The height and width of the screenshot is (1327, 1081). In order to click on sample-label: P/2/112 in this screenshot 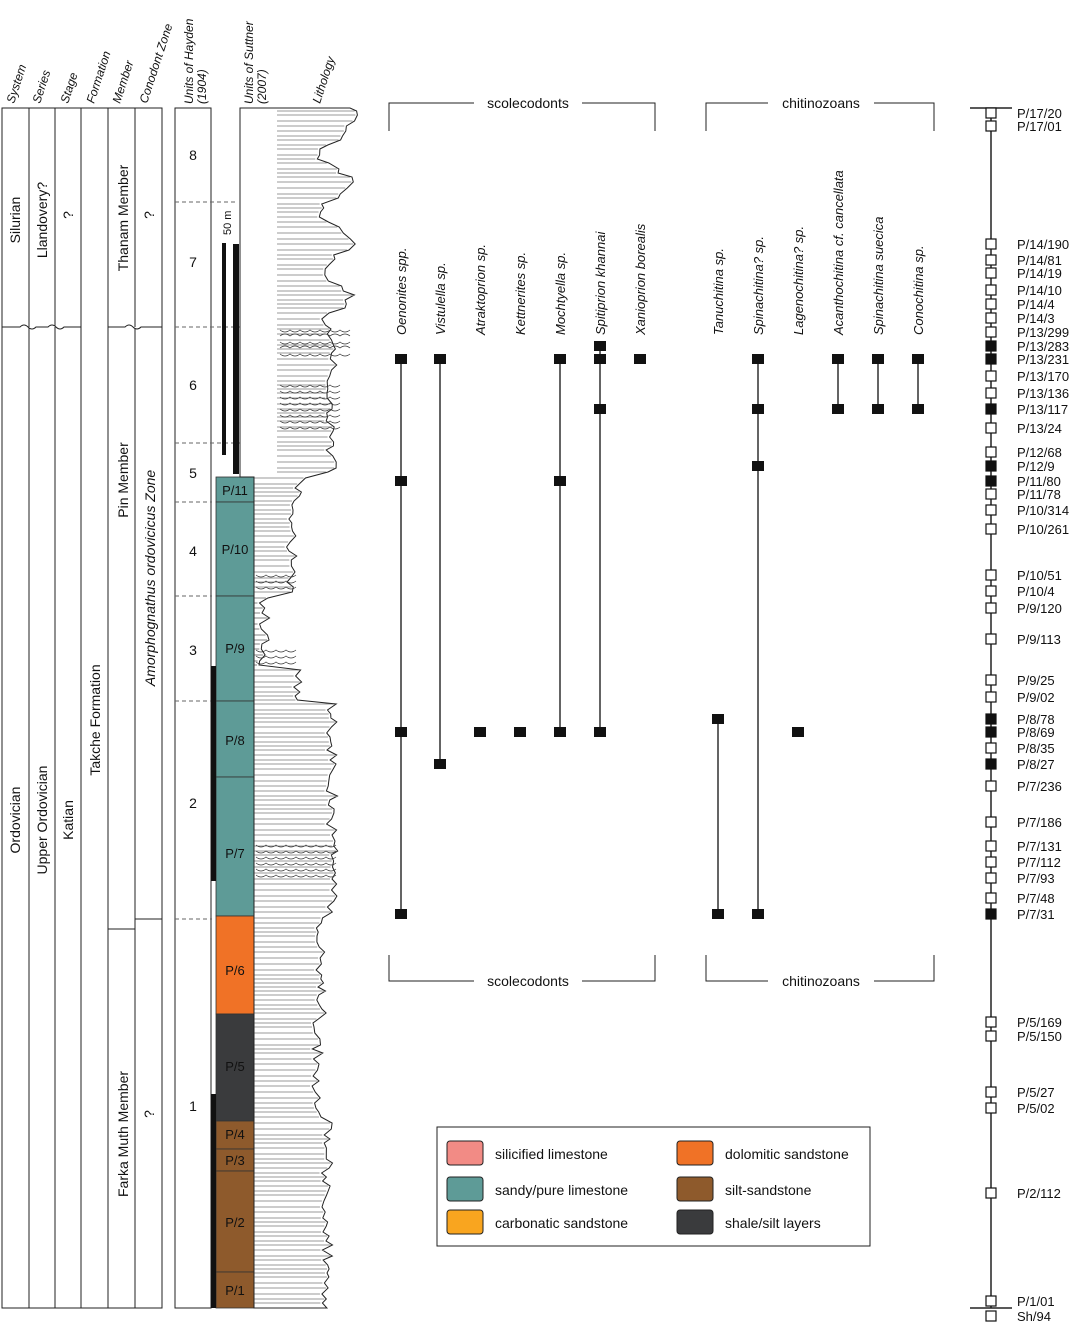, I will do `click(1039, 1193)`.